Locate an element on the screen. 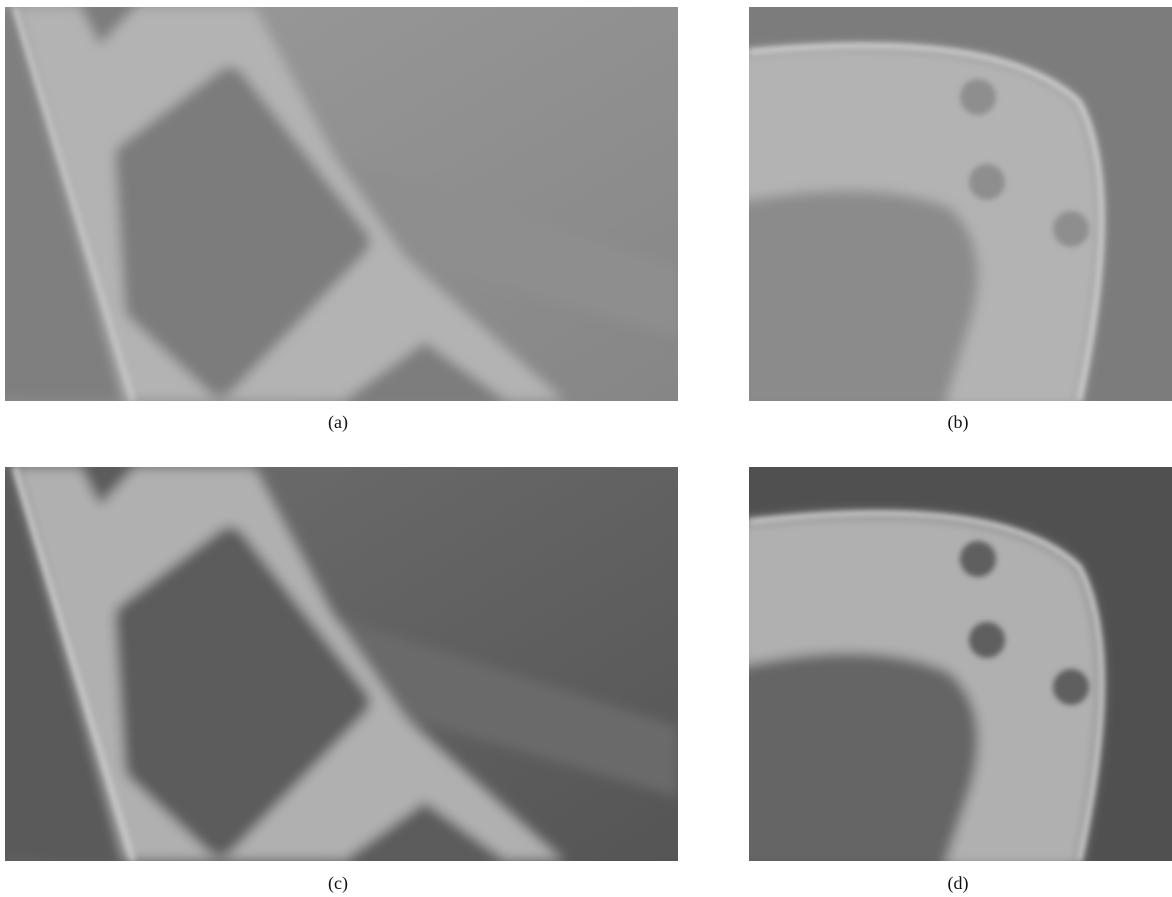 The image size is (1172, 897). caption: (b) is located at coordinates (958, 422).